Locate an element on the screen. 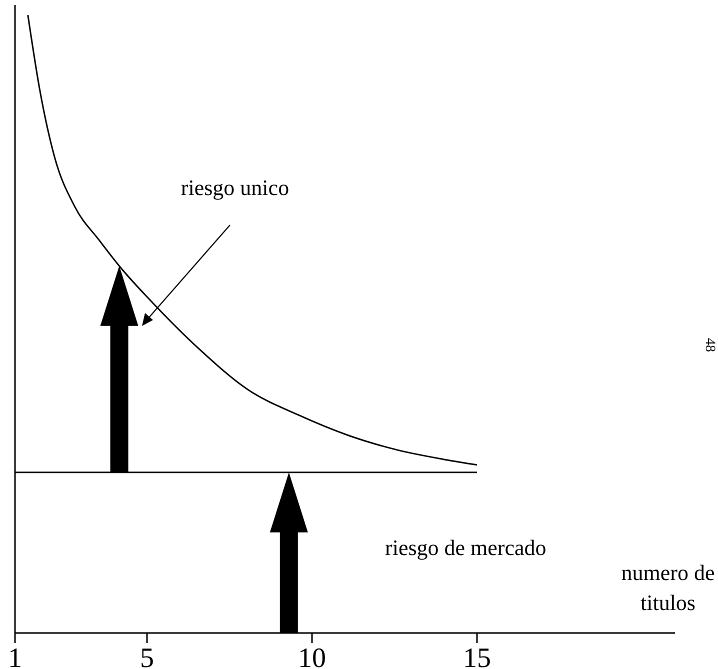 This screenshot has width=718, height=669. annotation: riesgo de mercado is located at coordinates (465, 547).